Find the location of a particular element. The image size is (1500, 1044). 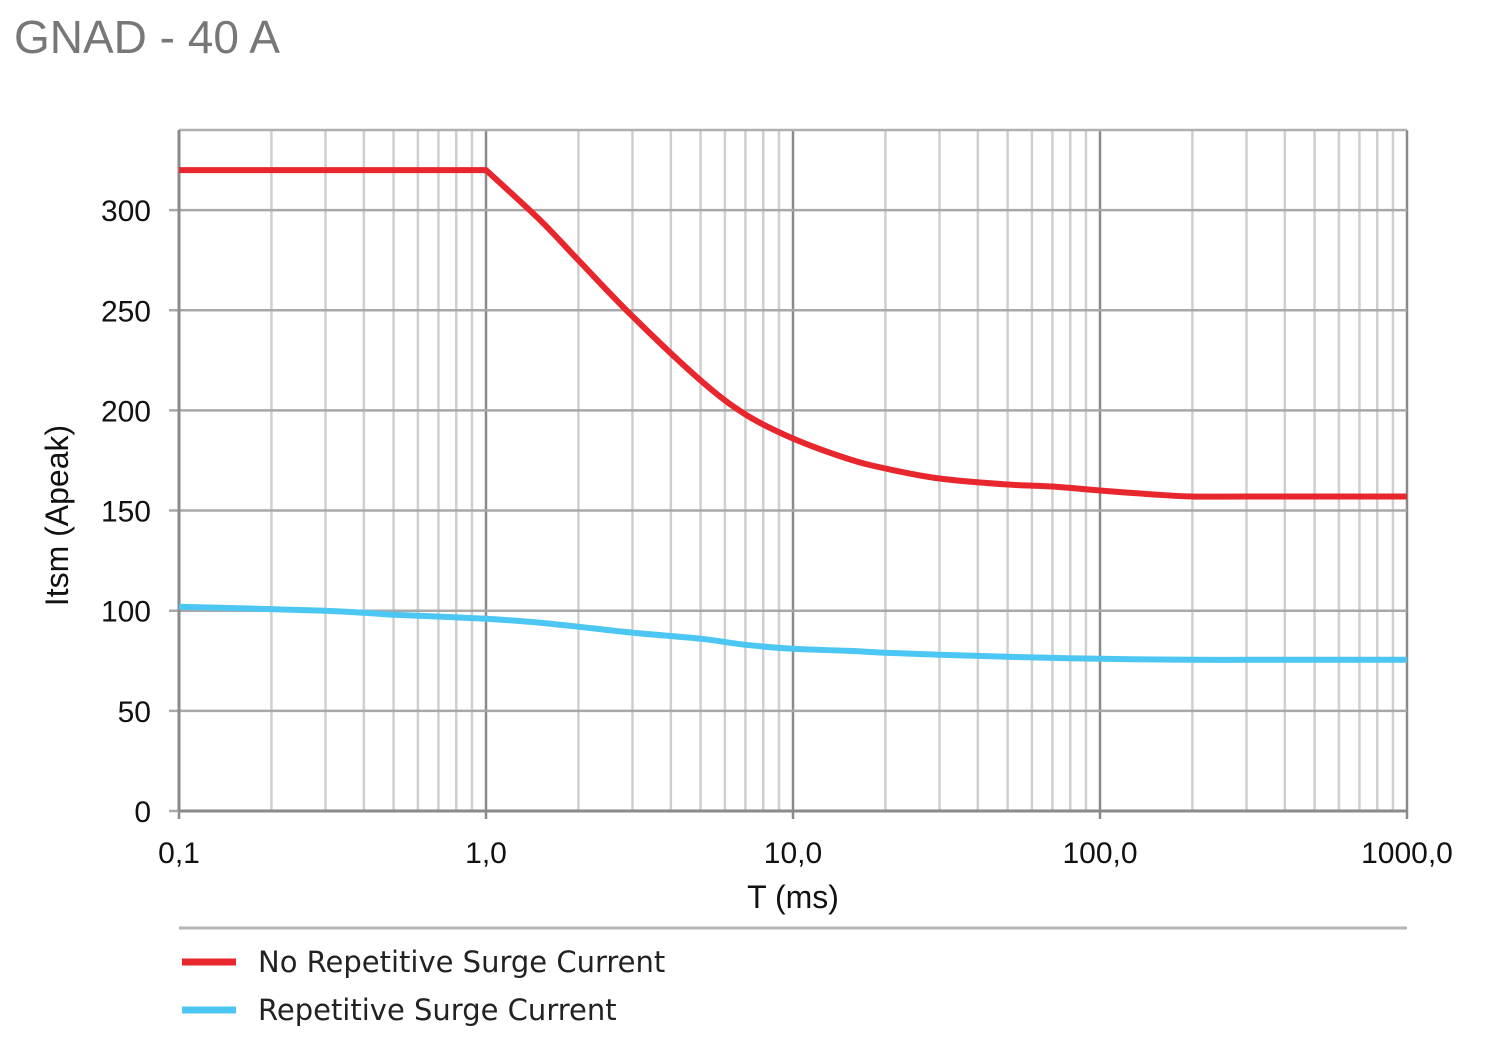

x-axis-title: T (ms) is located at coordinates (793, 897).